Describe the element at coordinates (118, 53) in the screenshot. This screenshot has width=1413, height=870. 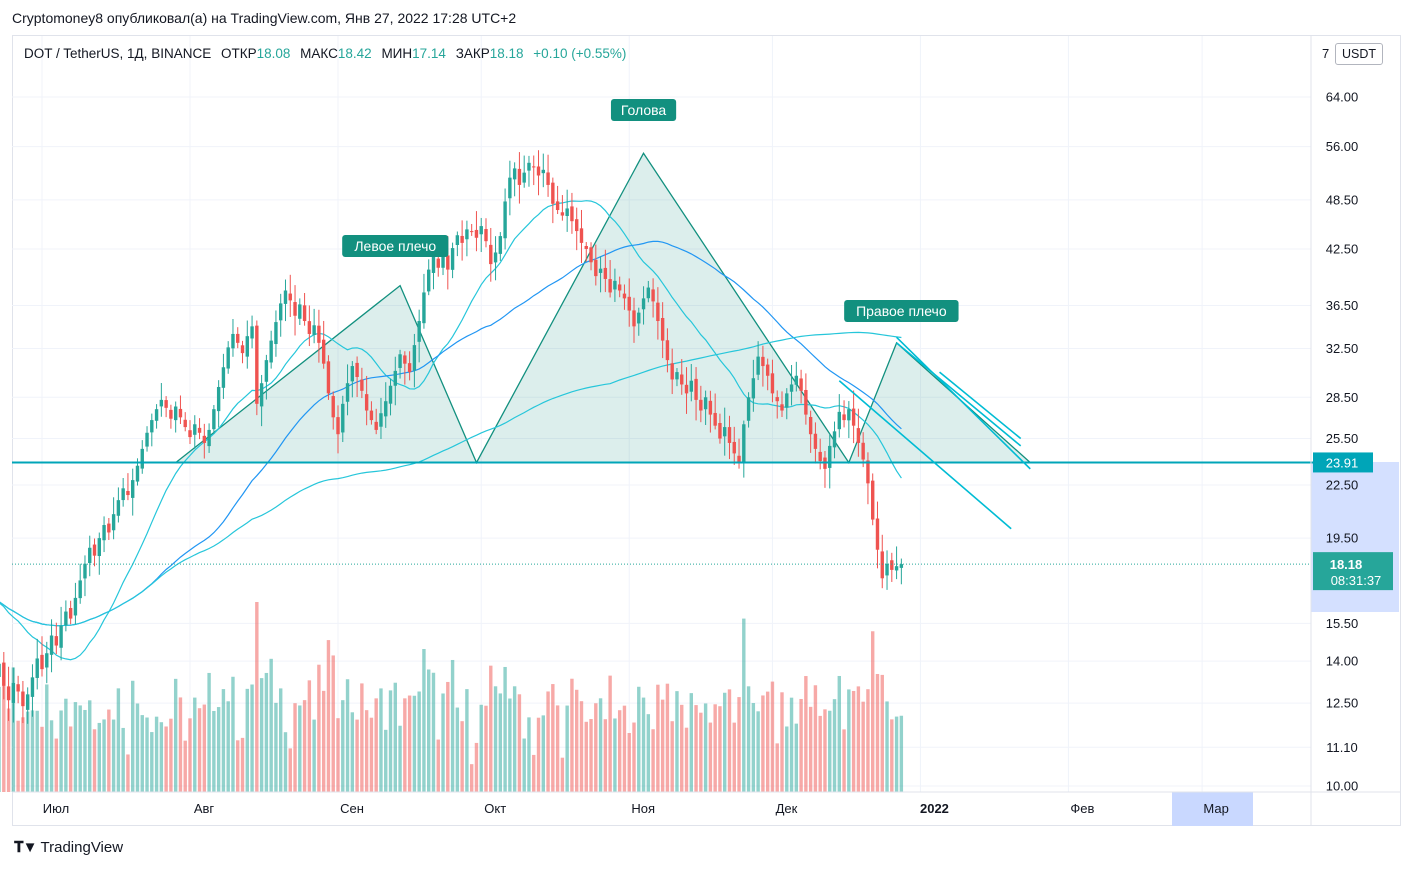
I see `symbol-label: DOT / TetherUS, 1Д, BINANCE` at that location.